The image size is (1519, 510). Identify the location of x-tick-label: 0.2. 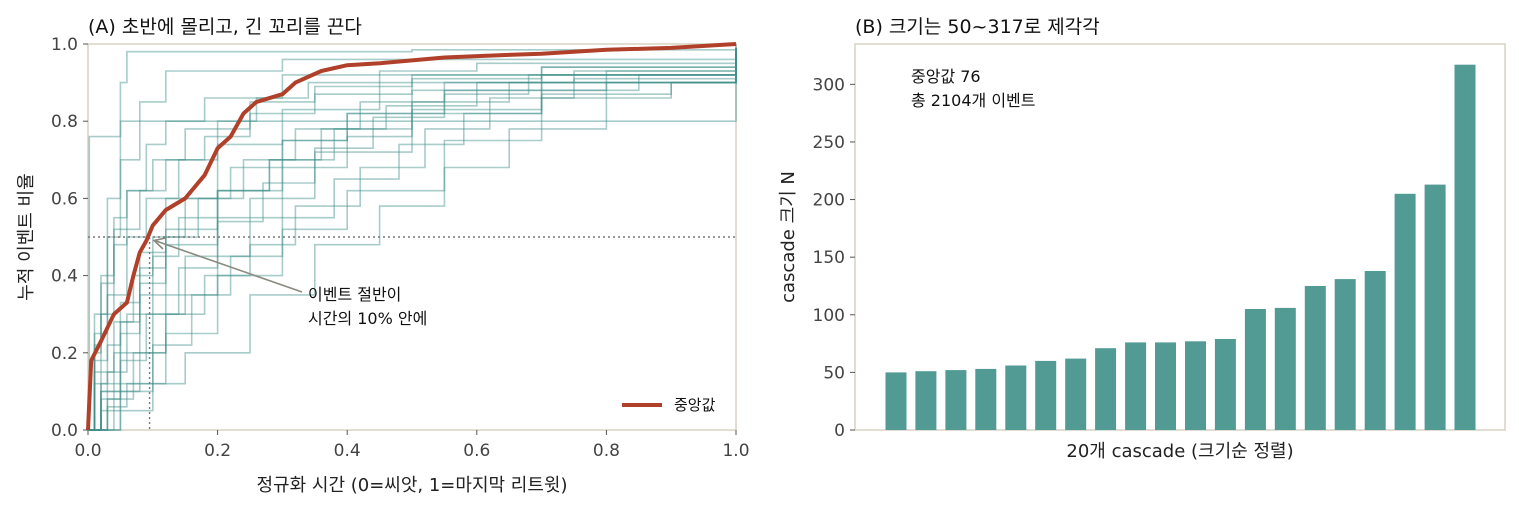
(217, 451).